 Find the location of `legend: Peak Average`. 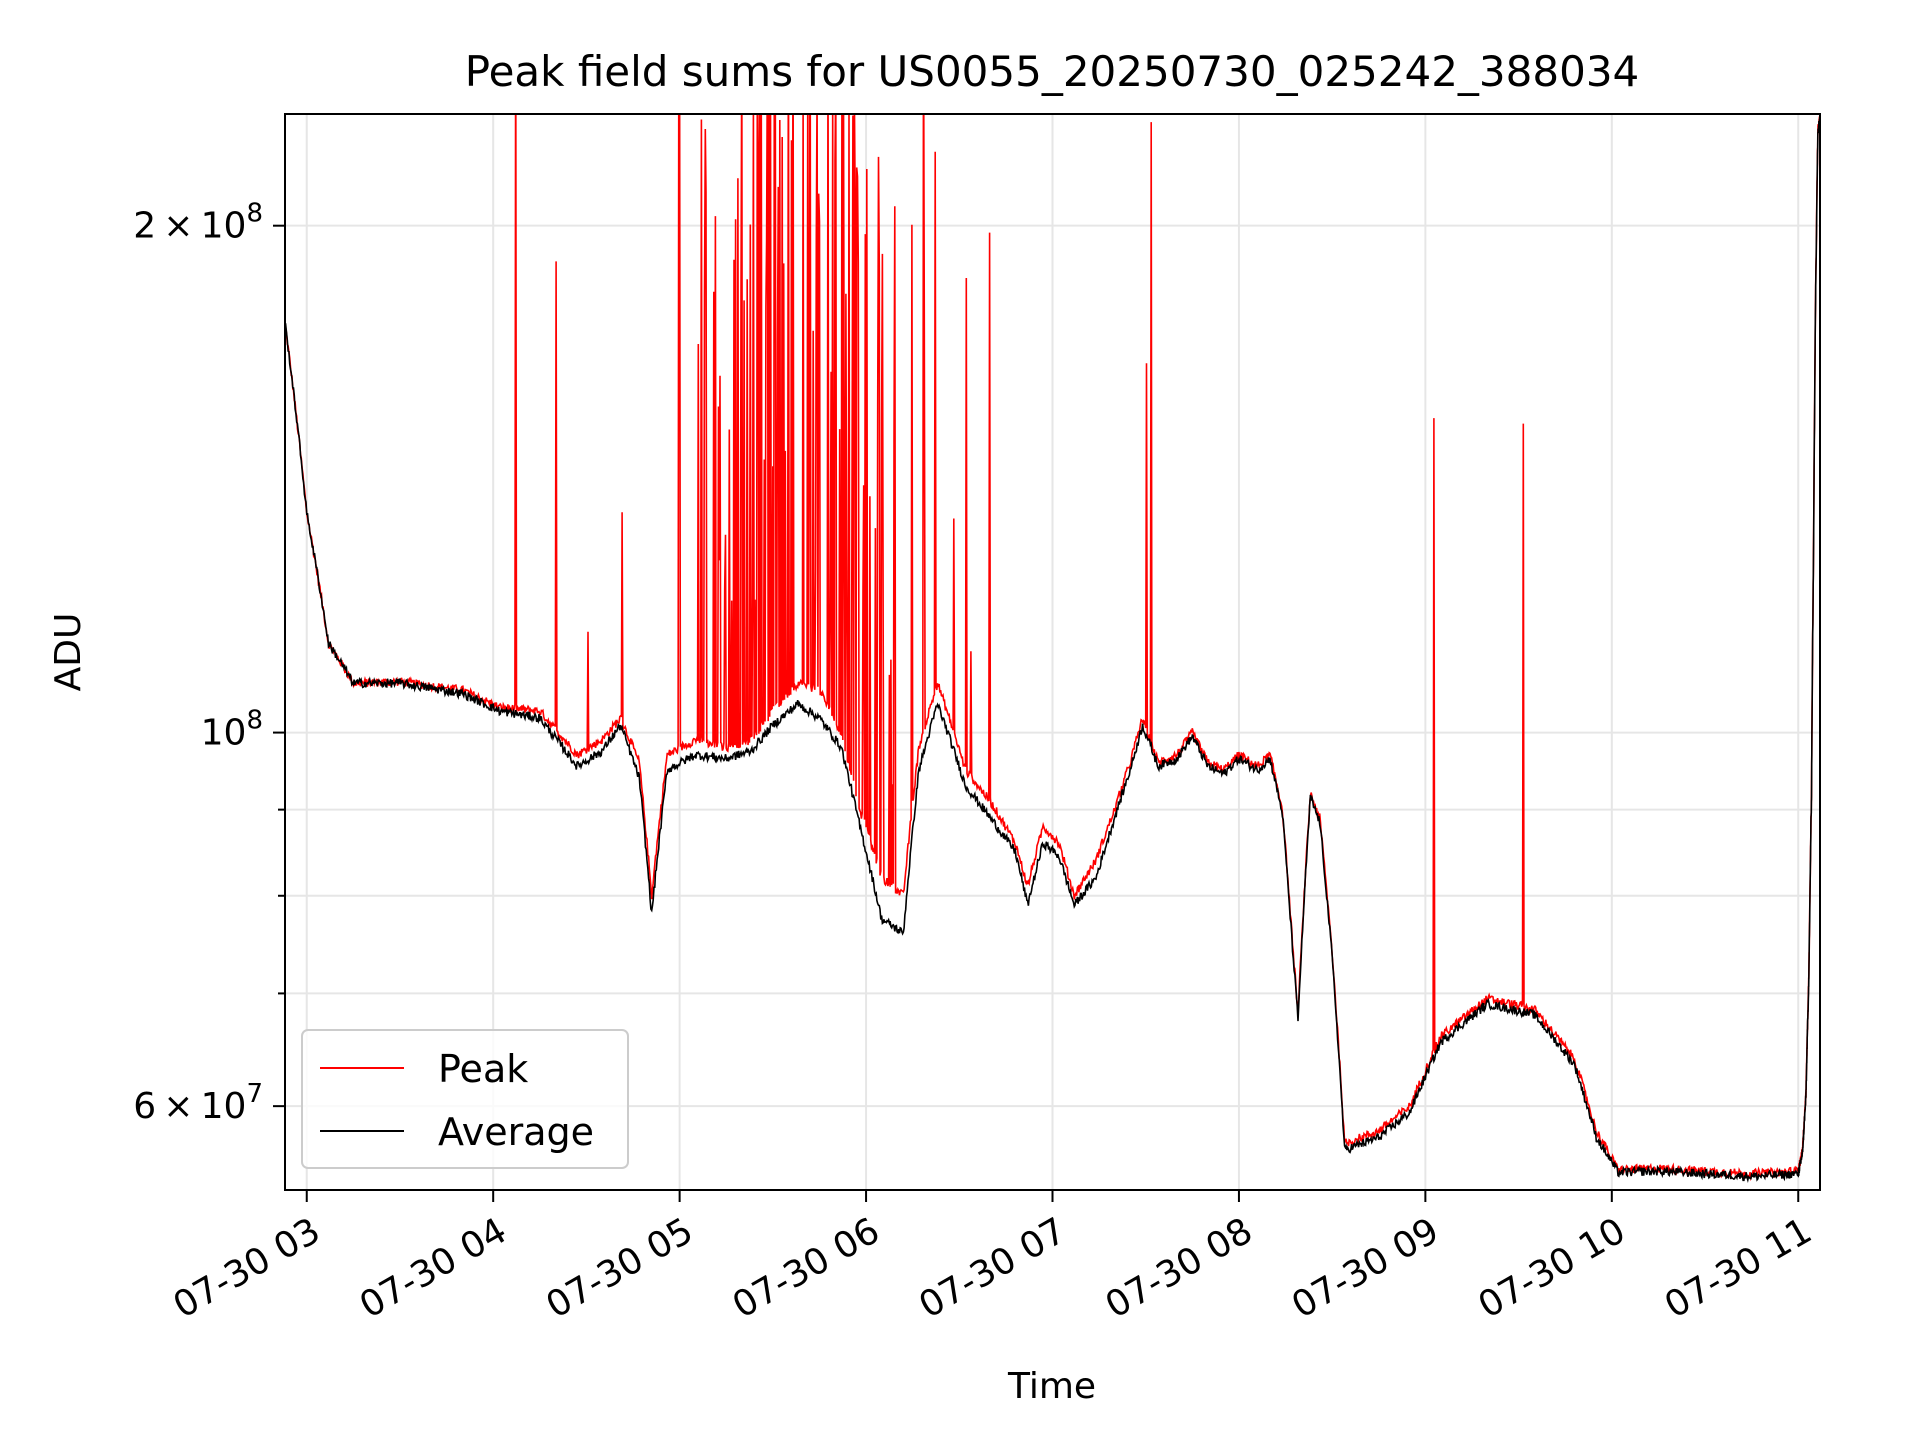

legend: Peak Average is located at coordinates (465, 1099).